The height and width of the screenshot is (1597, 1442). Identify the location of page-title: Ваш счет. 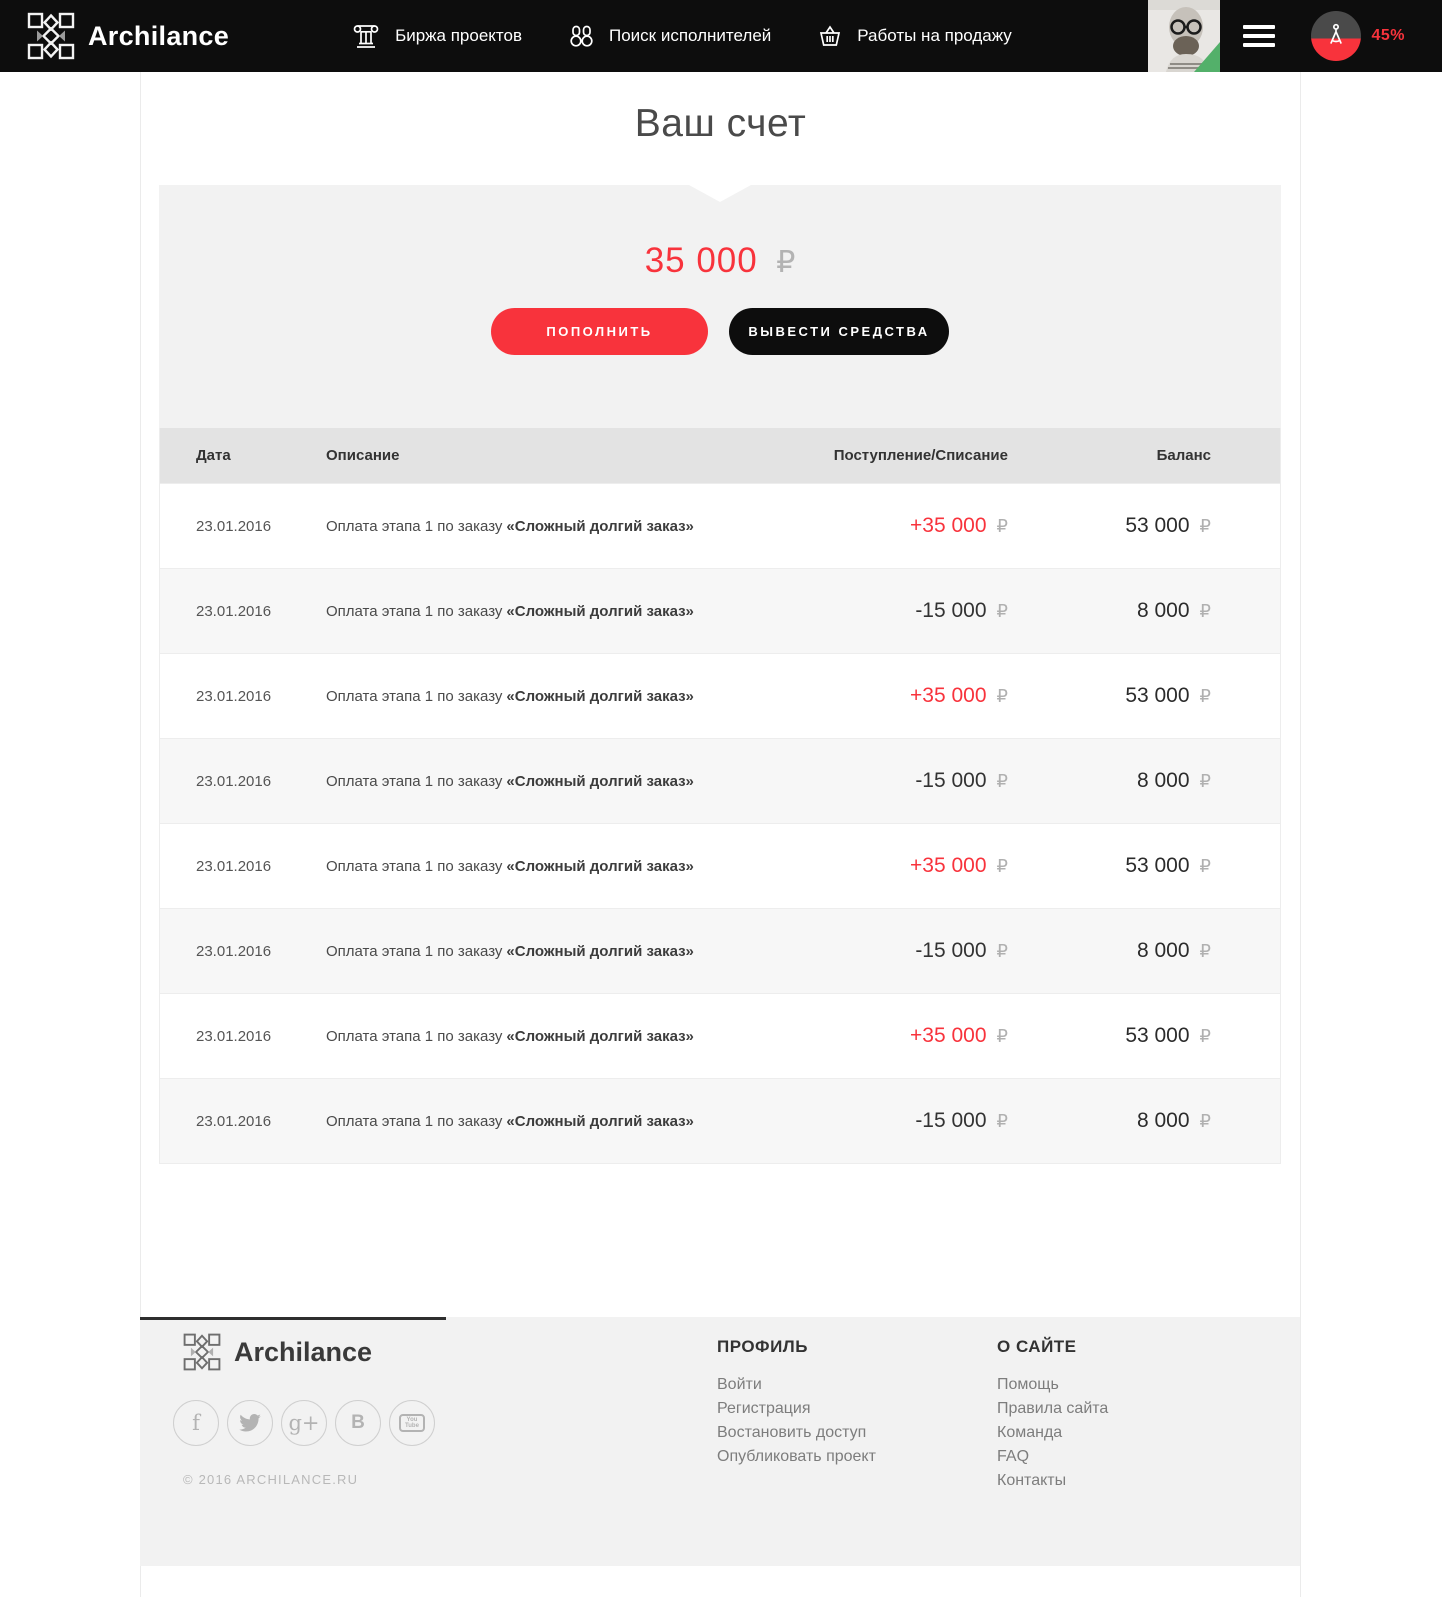
(720, 123).